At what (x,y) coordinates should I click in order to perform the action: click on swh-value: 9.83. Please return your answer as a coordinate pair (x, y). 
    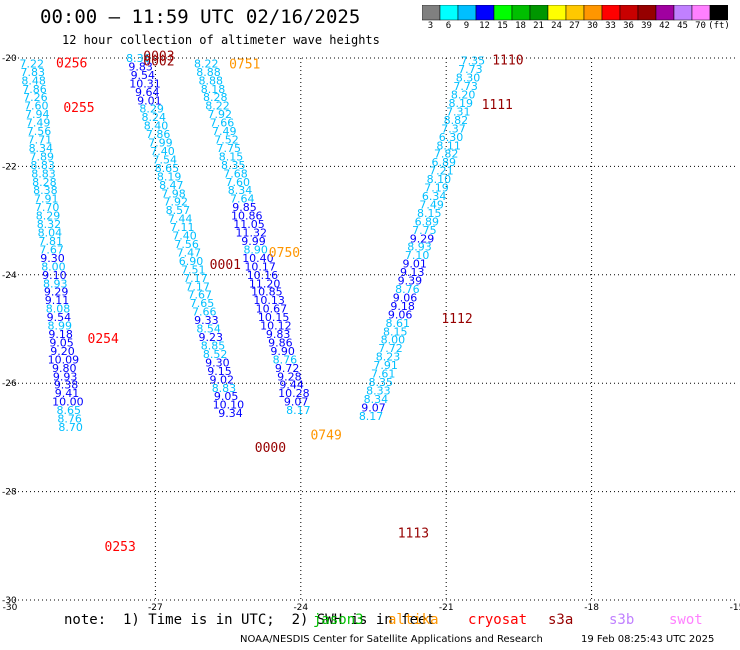
    Looking at the image, I should click on (278, 334).